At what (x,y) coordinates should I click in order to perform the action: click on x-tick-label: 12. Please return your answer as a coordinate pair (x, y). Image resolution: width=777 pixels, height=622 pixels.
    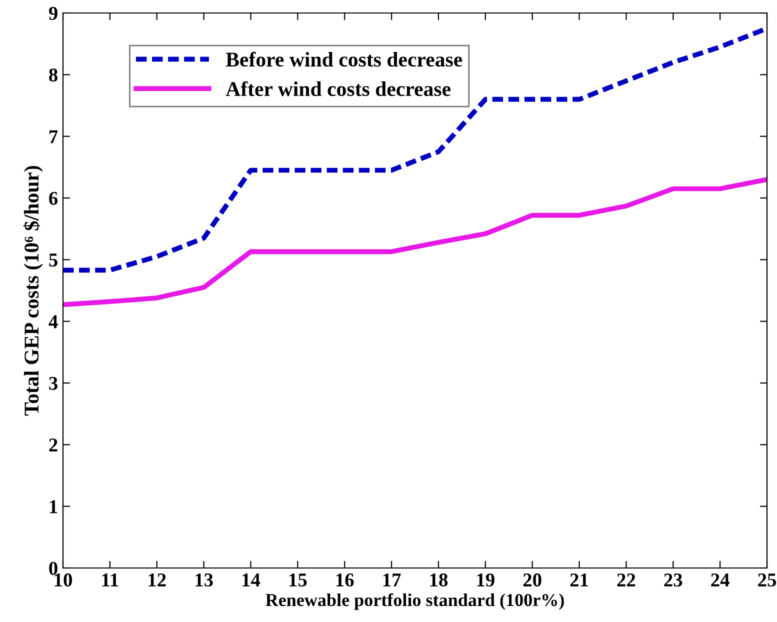
    Looking at the image, I should click on (157, 579).